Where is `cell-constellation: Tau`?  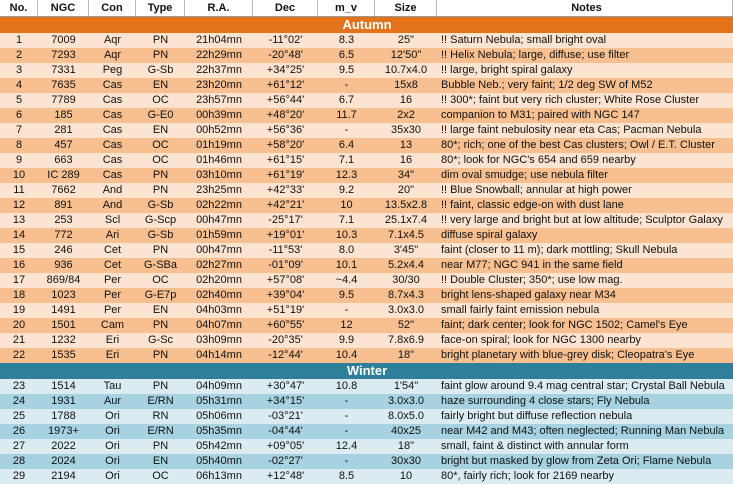
cell-constellation: Tau is located at coordinates (112, 386).